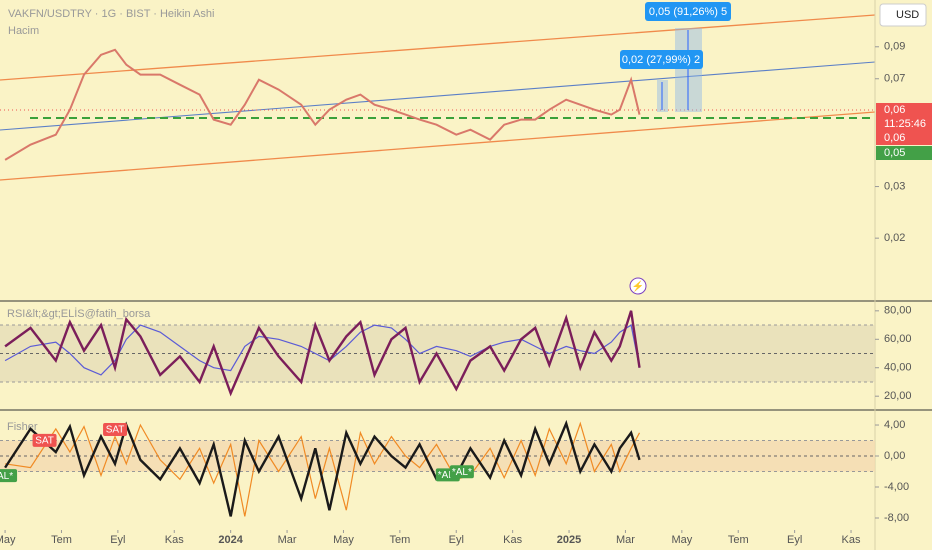 The image size is (932, 550). What do you see at coordinates (23, 31) in the screenshot?
I see `volume-label: Hacim` at bounding box center [23, 31].